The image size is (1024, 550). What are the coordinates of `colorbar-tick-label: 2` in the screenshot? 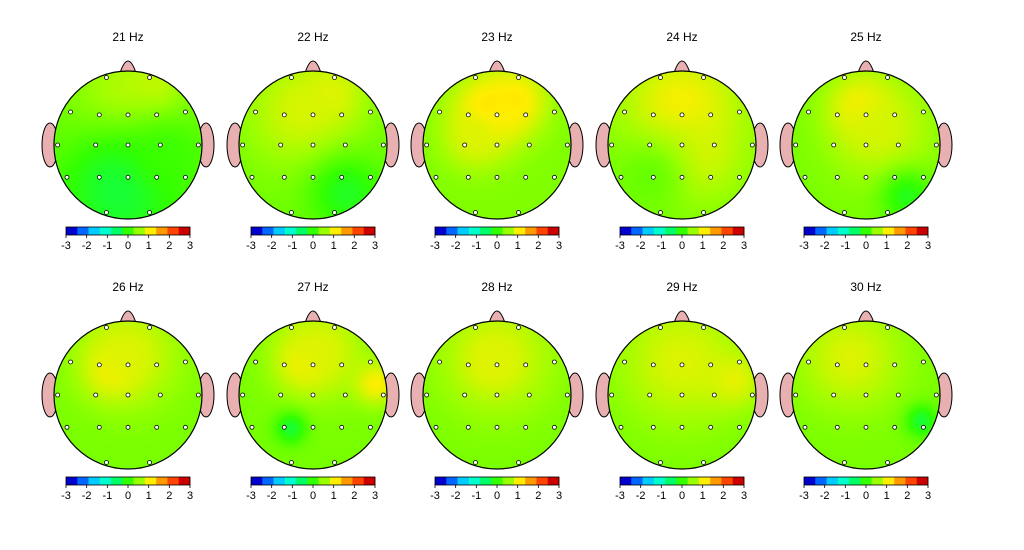 It's located at (907, 496).